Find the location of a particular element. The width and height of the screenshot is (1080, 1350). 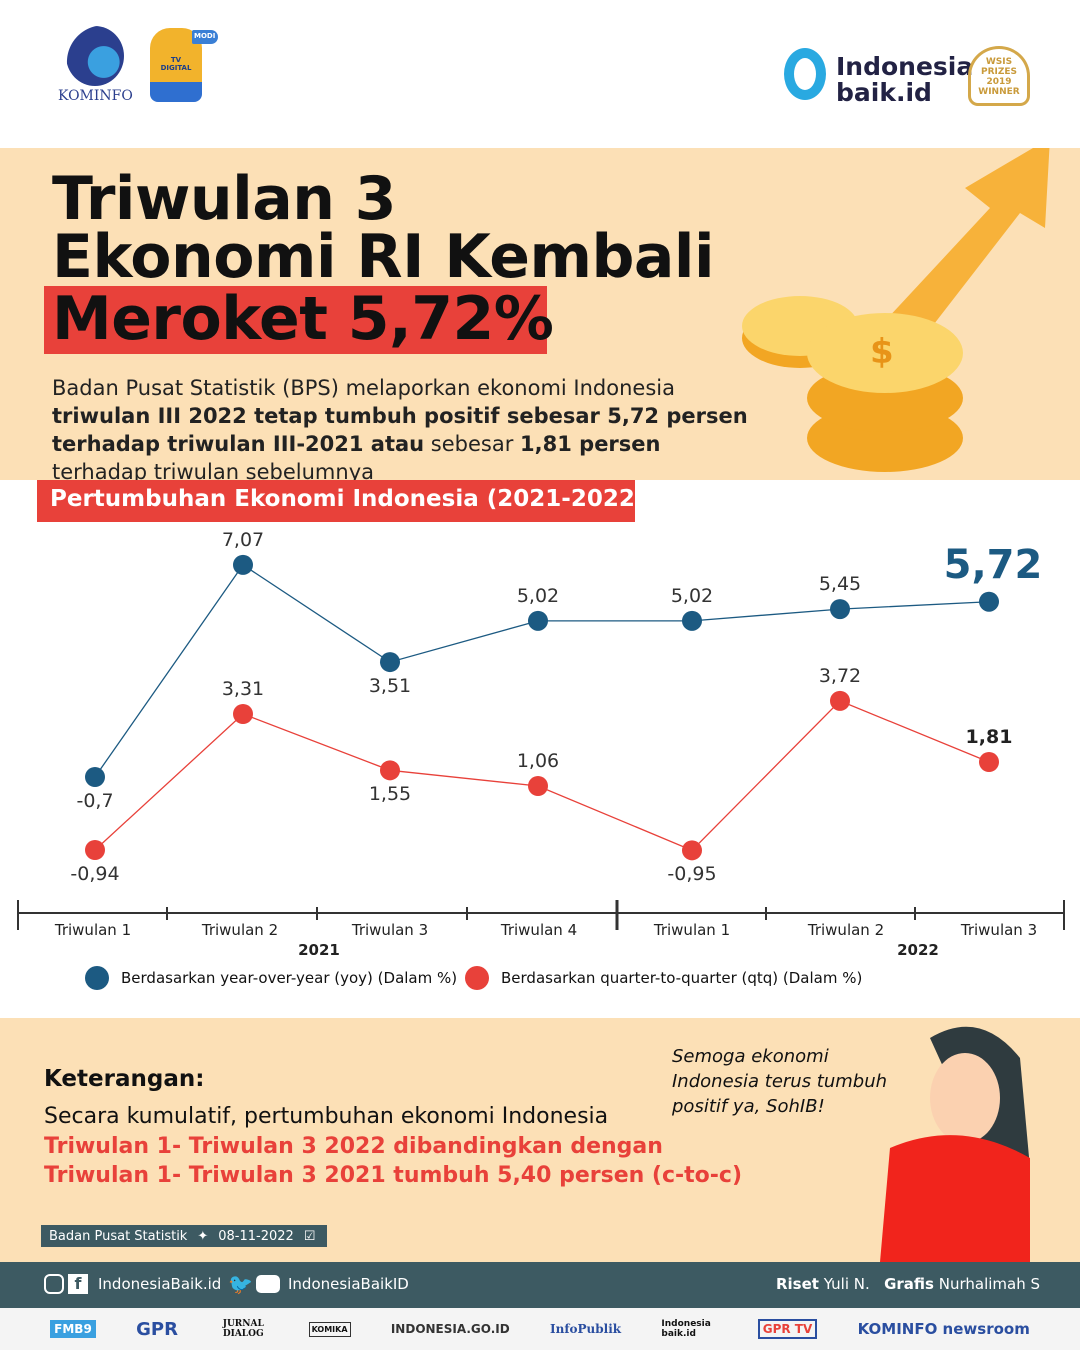

qtq-data-label: 1,06 is located at coordinates (538, 761).